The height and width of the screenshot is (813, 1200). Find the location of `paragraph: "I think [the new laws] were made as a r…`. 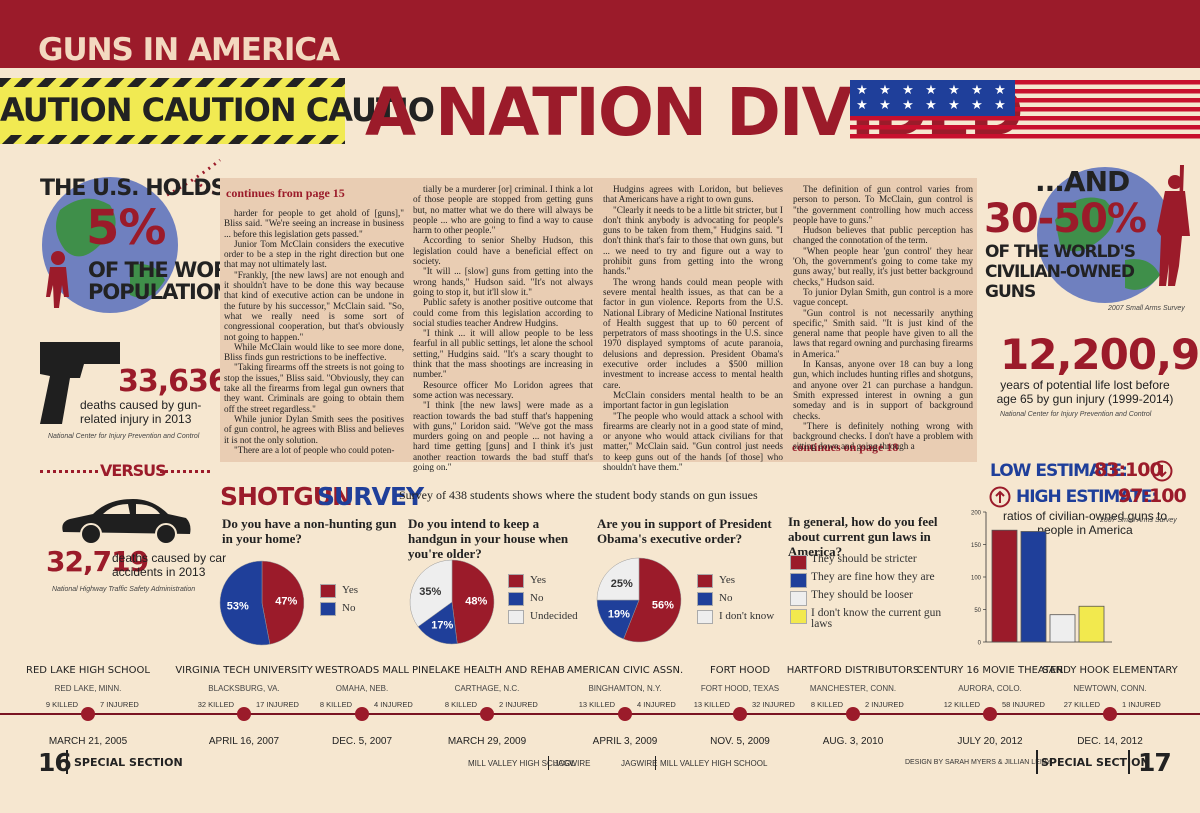

paragraph: "I think [the new laws] were made as a r… is located at coordinates (503, 436).